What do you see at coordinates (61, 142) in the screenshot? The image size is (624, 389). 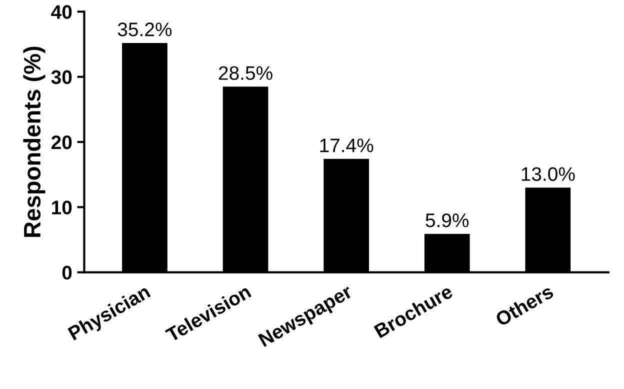 I see `y-tick-label: 20` at bounding box center [61, 142].